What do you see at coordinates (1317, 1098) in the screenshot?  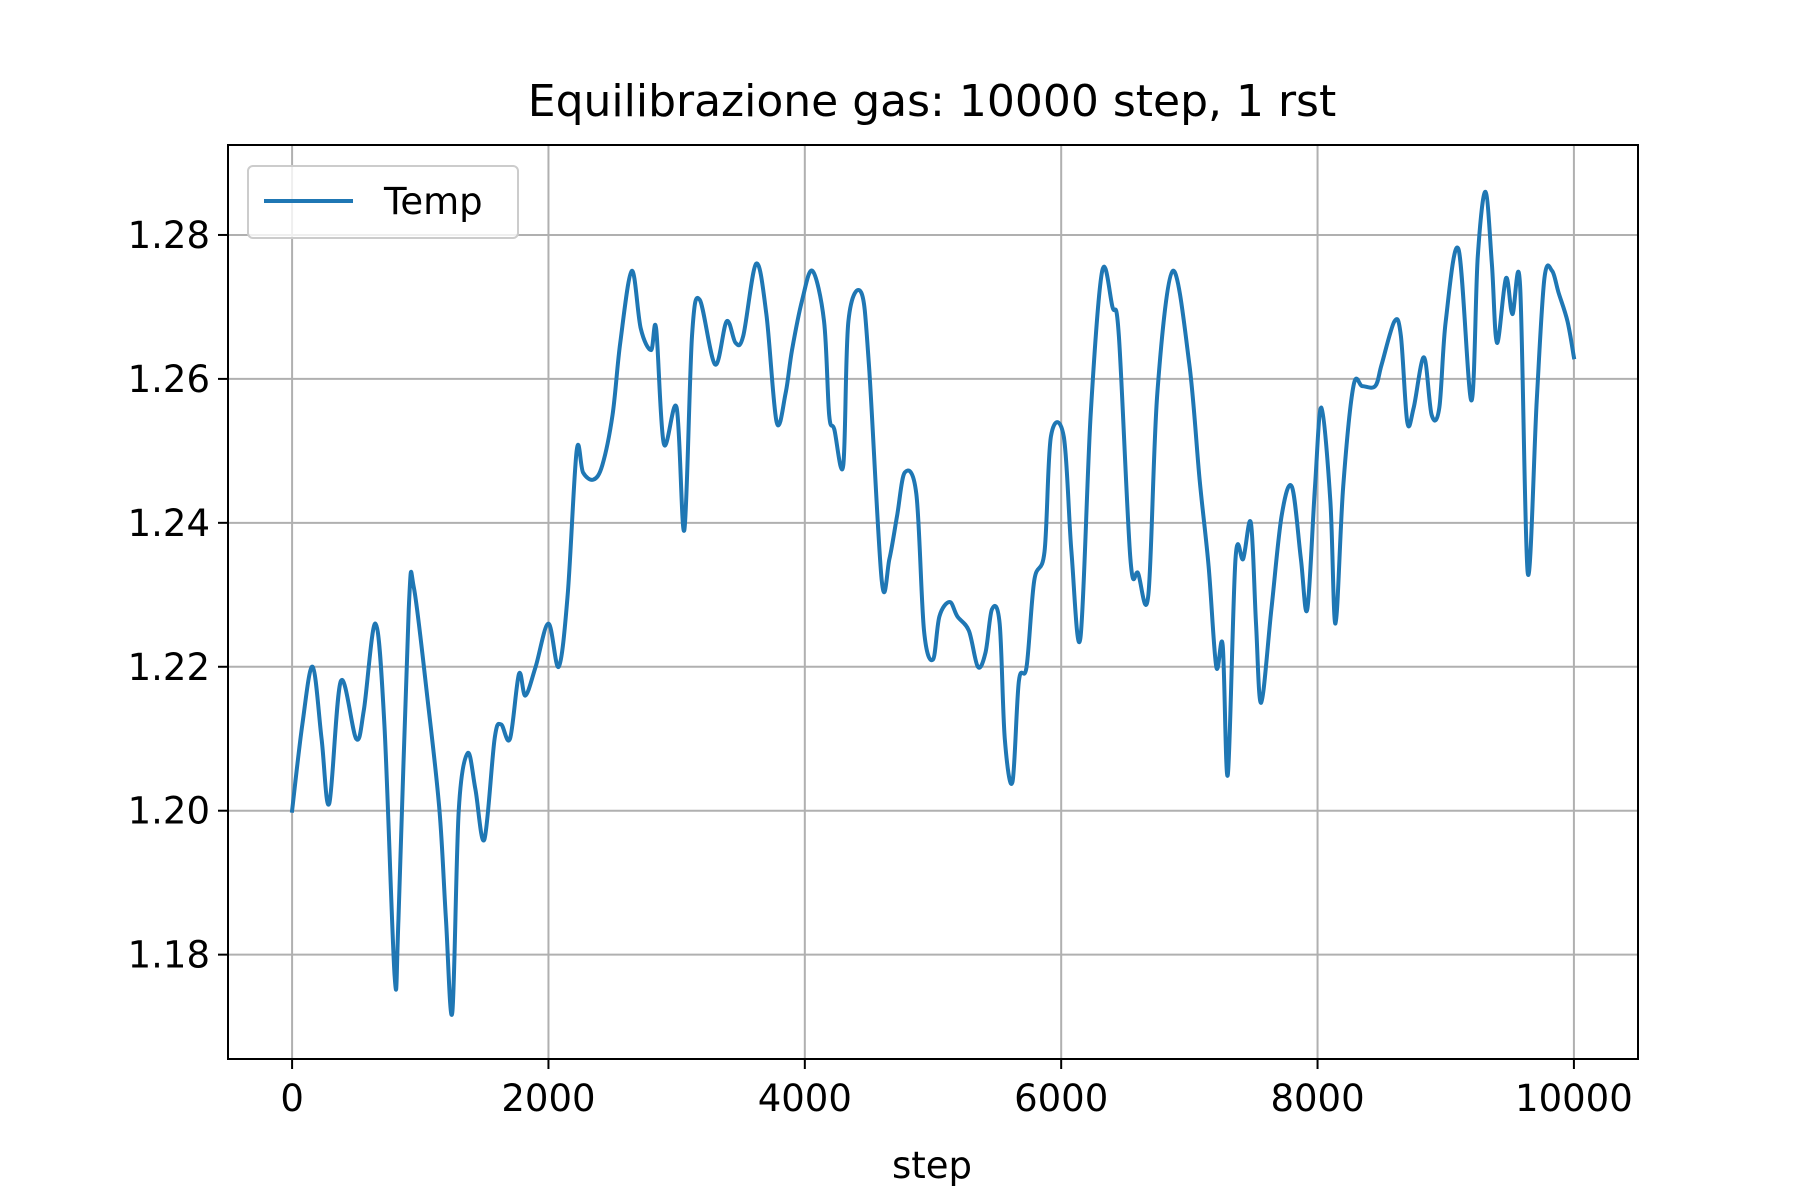 I see `x-tick-label: 8000` at bounding box center [1317, 1098].